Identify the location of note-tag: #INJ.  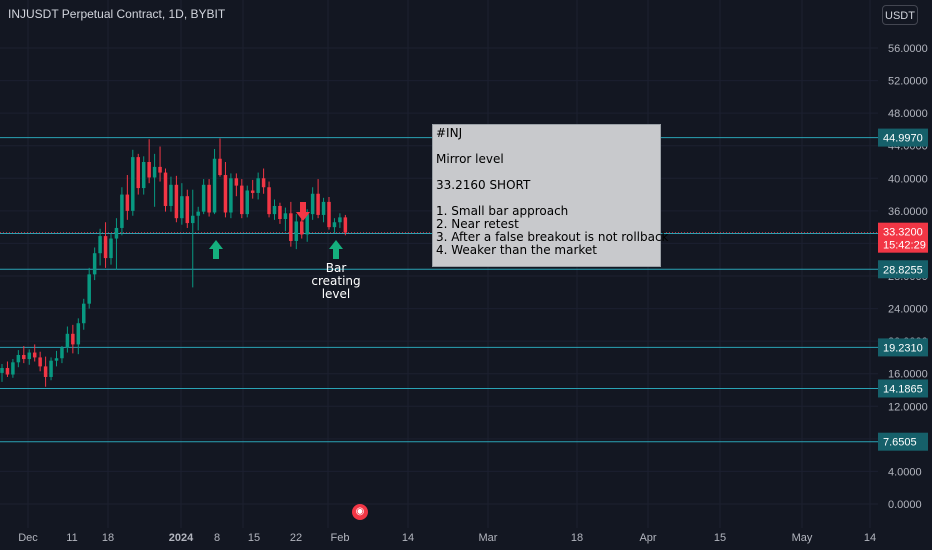
(449, 133).